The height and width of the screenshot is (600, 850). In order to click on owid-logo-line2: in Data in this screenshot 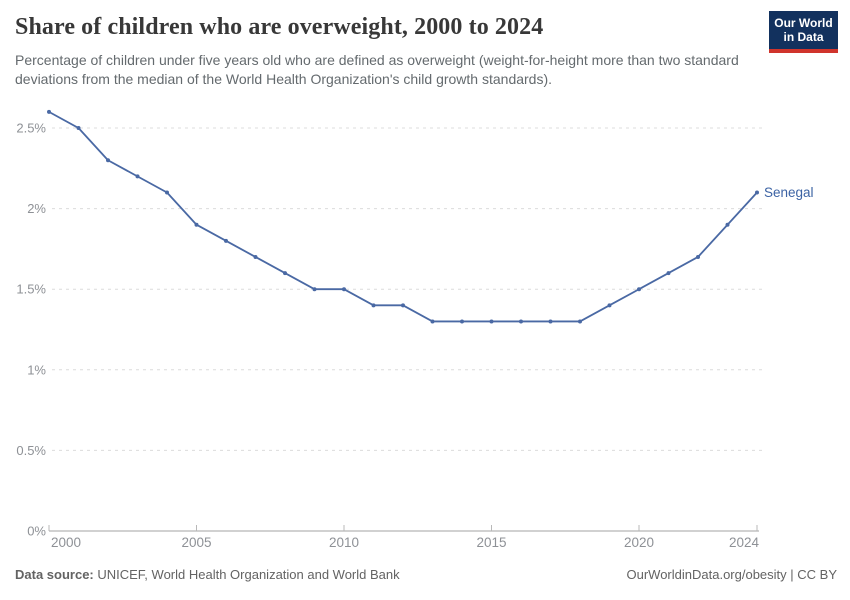, I will do `click(803, 37)`.